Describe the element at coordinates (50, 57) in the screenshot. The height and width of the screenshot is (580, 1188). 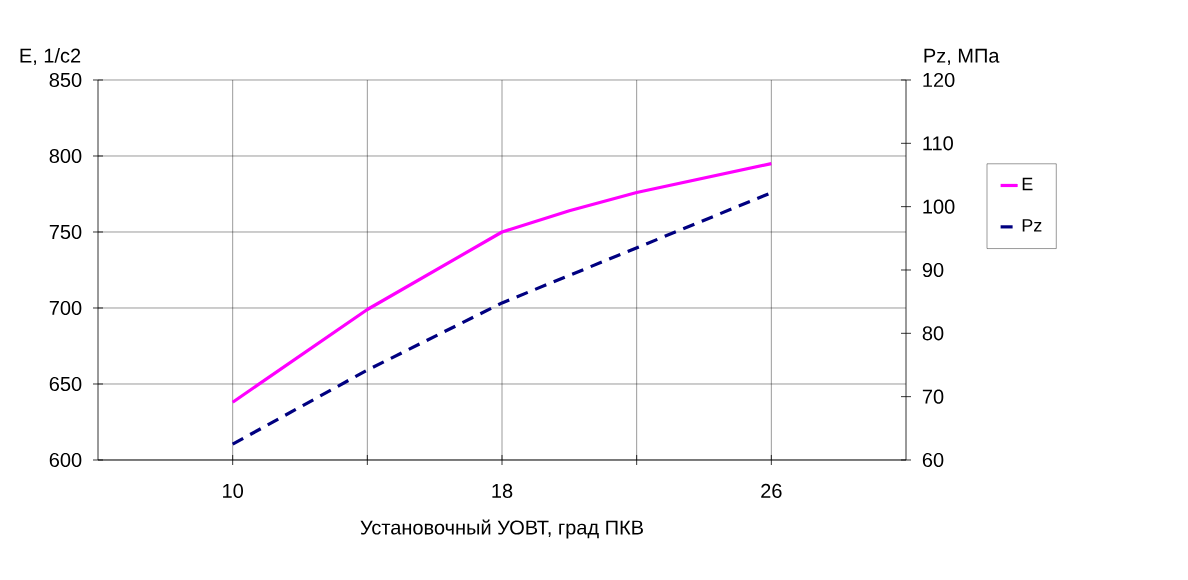
I see `y-axis-title: E, 1/c2` at that location.